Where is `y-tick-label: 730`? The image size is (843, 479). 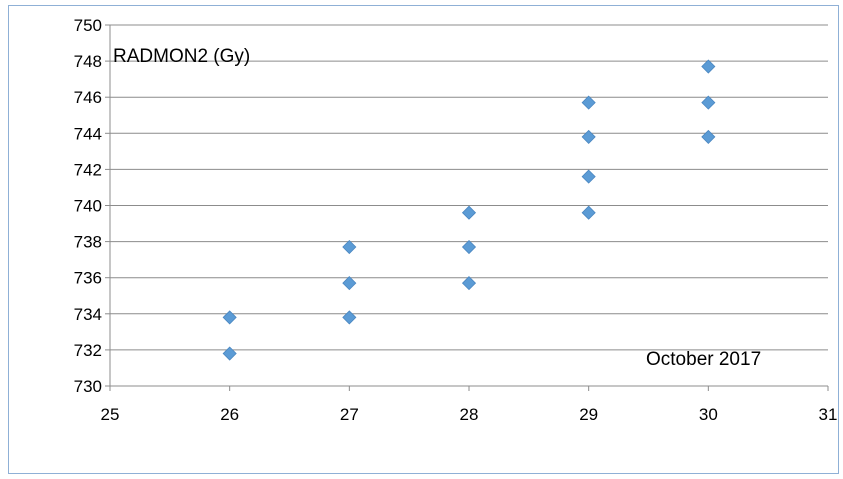
y-tick-label: 730 is located at coordinates (88, 386).